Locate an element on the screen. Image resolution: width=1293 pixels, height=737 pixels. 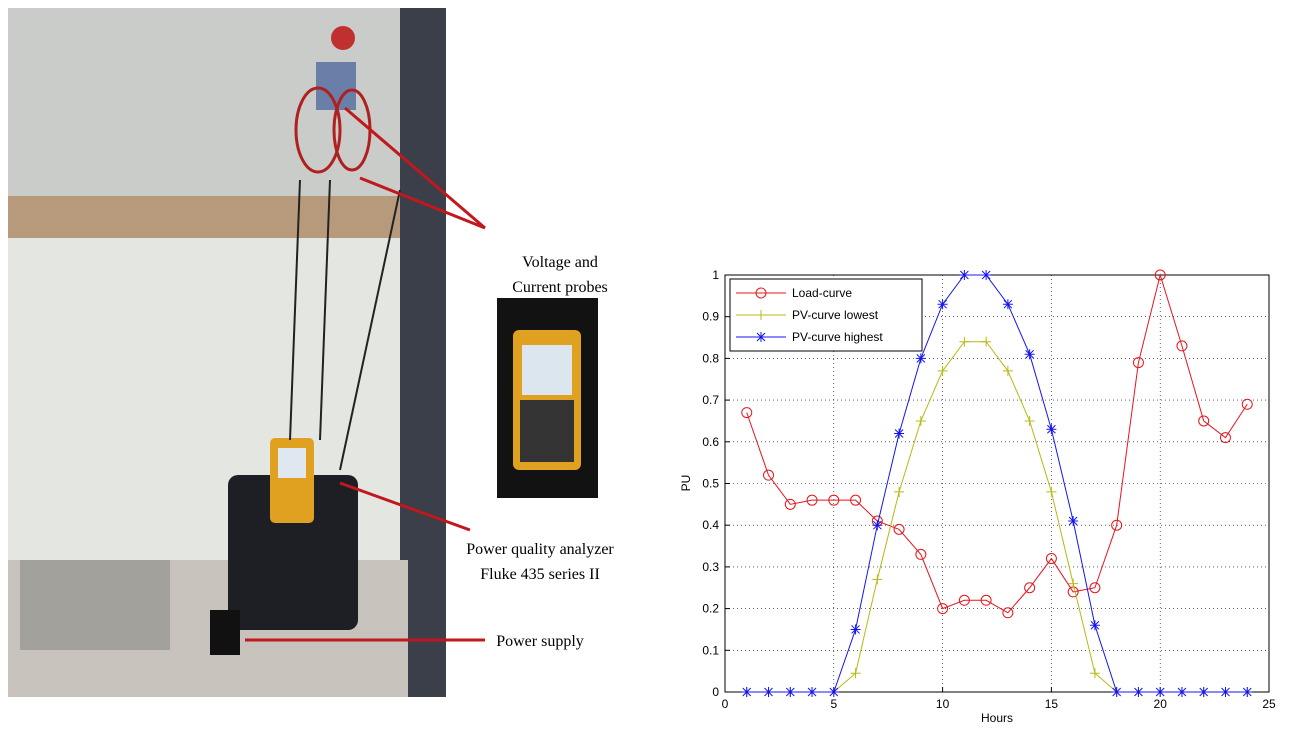
photo-label: Power supply is located at coordinates (540, 641).